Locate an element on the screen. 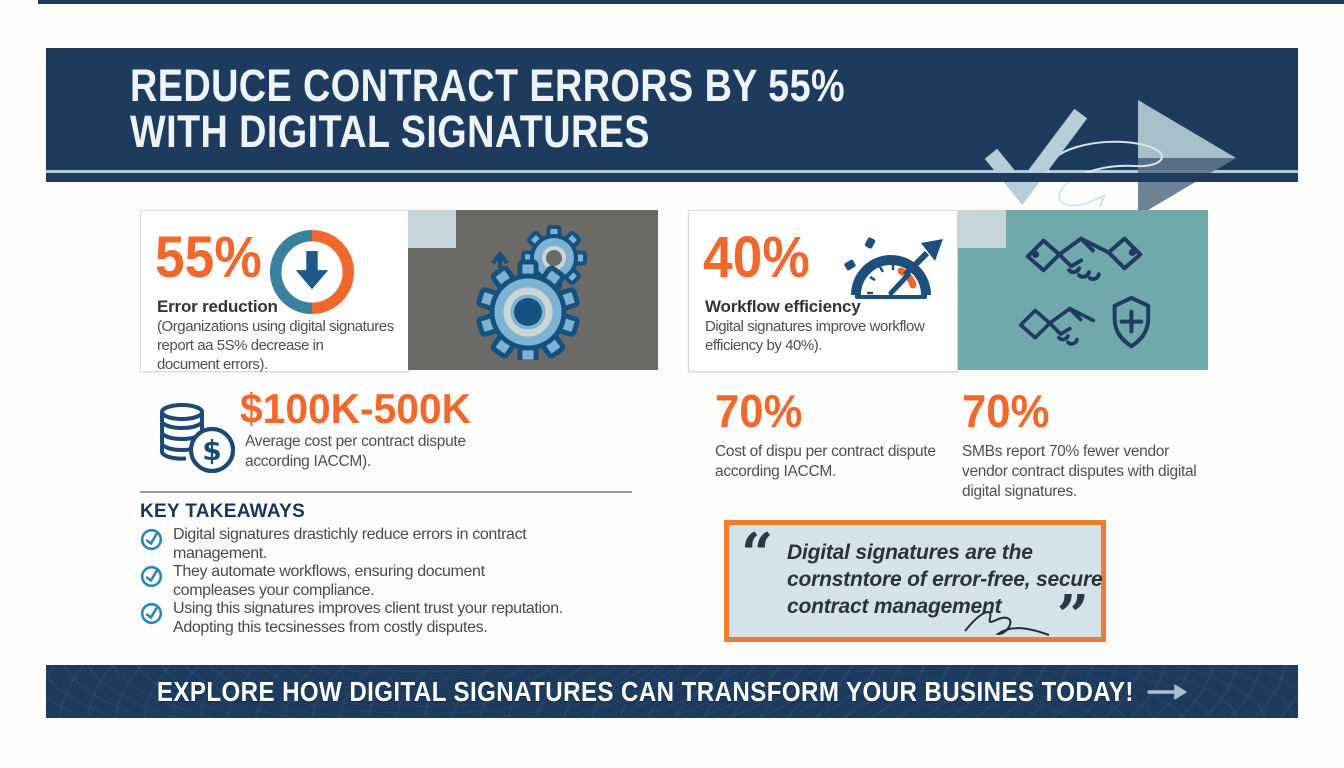  page-title-line1: REDUCE CONTRACT ERRORS BY 55% is located at coordinates (488, 85).